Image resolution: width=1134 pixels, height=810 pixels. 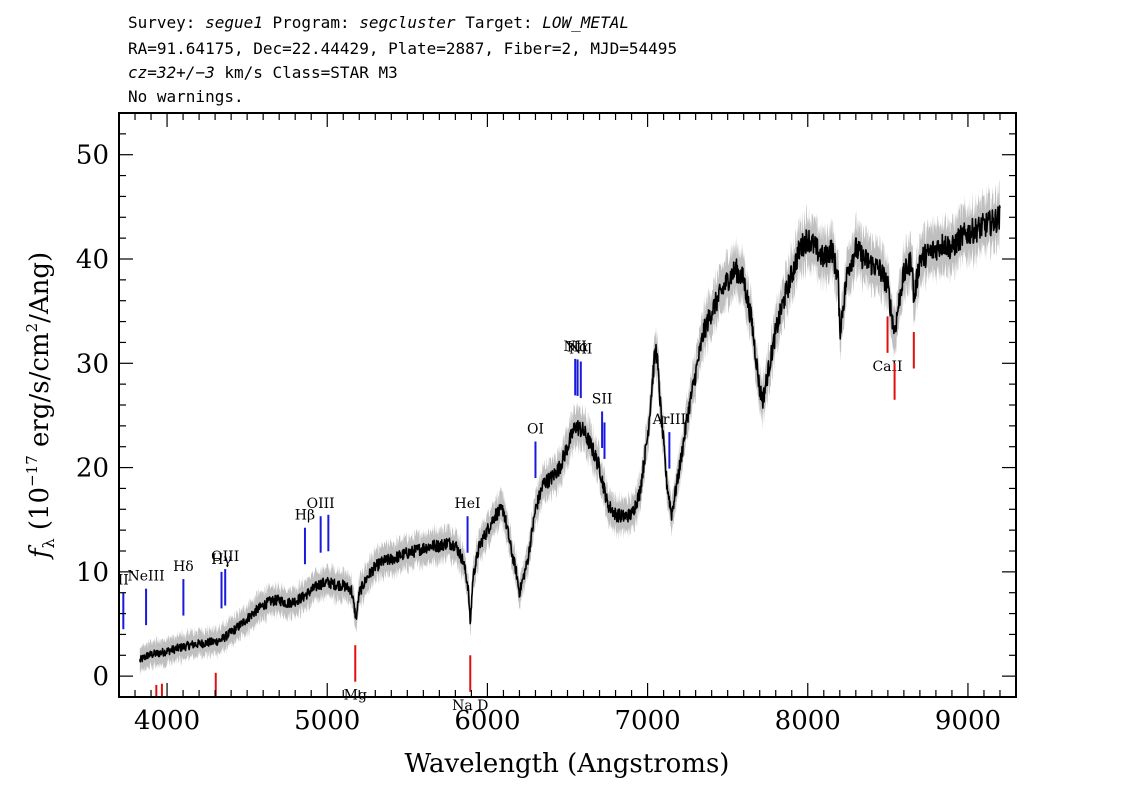 What do you see at coordinates (32, 328) in the screenshot?
I see `y-axis-title-exp2: 2` at bounding box center [32, 328].